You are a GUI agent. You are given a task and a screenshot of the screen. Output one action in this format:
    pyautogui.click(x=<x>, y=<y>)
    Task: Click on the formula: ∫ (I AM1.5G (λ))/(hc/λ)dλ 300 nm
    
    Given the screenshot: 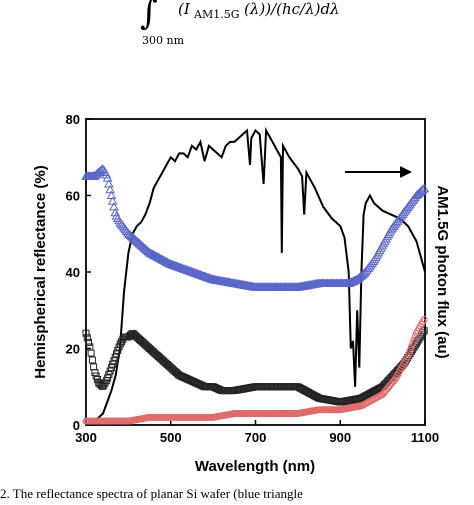 What is the action you would take?
    pyautogui.click(x=240, y=23)
    